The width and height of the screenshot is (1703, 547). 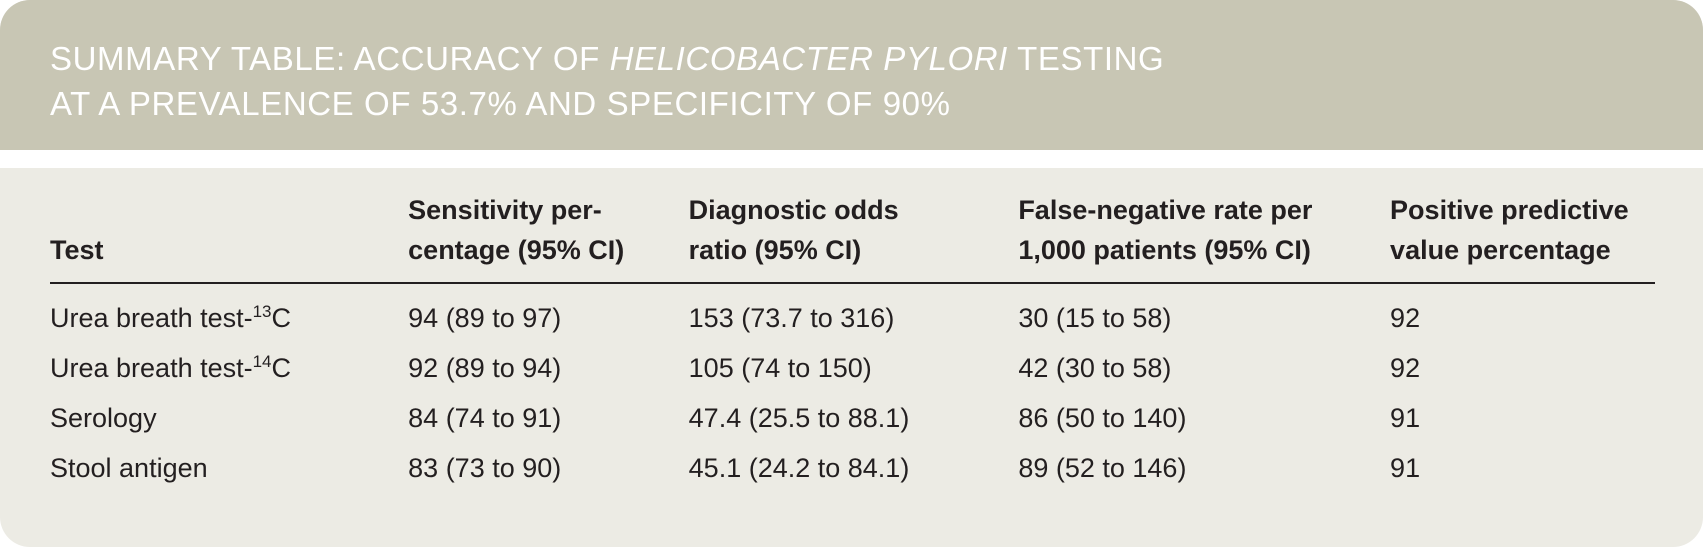 What do you see at coordinates (171, 367) in the screenshot?
I see `cell-test: Urea breath test-14C` at bounding box center [171, 367].